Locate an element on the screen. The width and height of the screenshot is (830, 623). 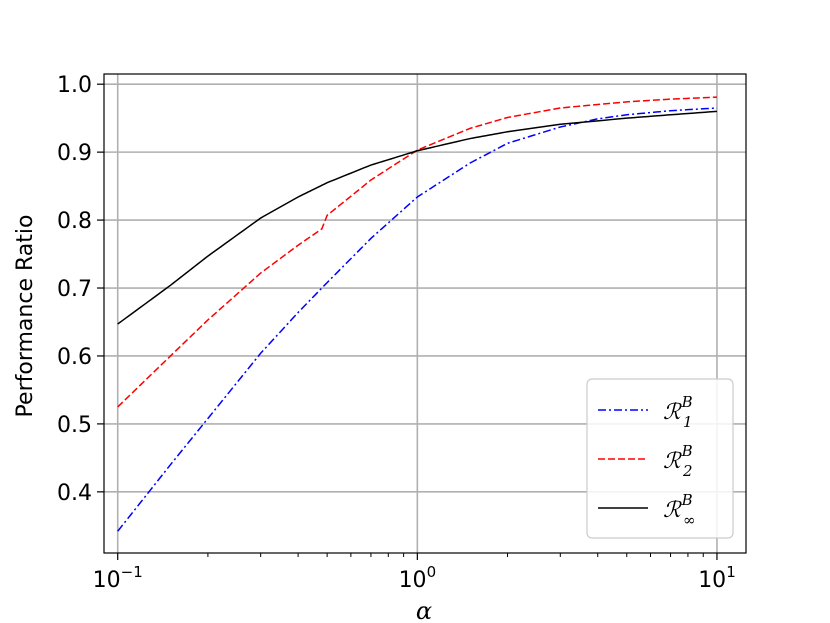
y-tick-label: 0.9 is located at coordinates (74, 153).